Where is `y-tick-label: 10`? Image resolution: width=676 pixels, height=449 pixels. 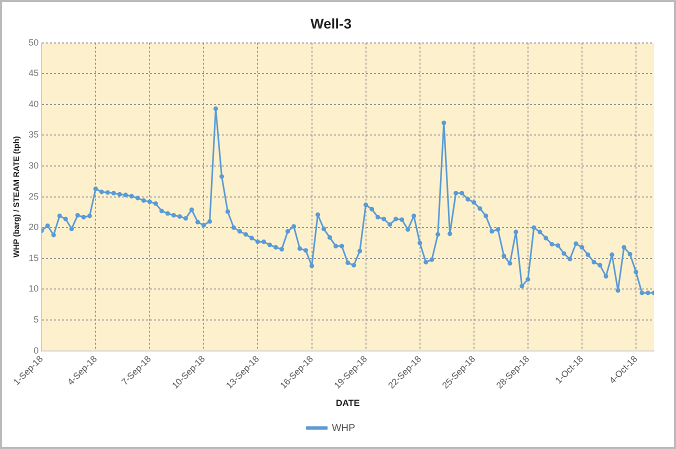 y-tick-label: 10 is located at coordinates (33, 289).